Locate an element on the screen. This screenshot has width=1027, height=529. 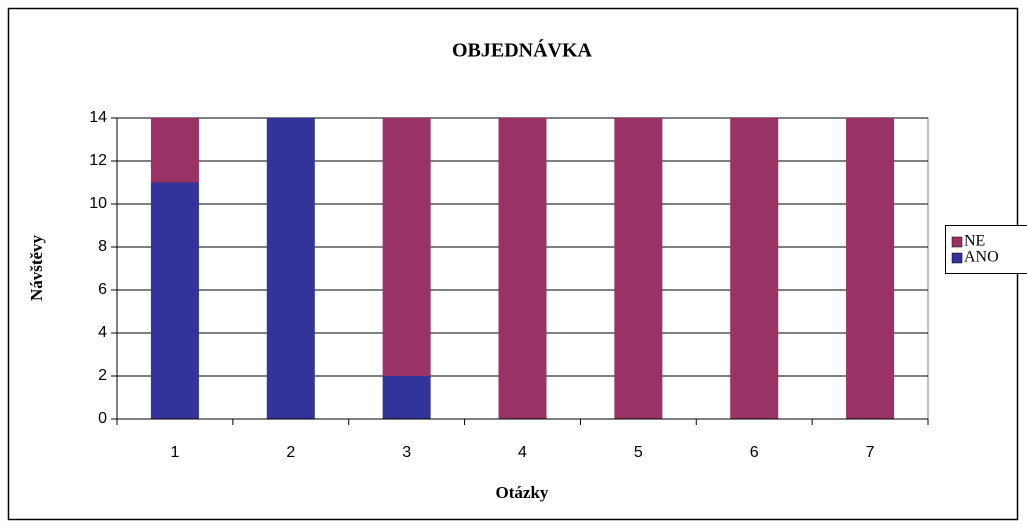
x-tick-label: 6 is located at coordinates (754, 452).